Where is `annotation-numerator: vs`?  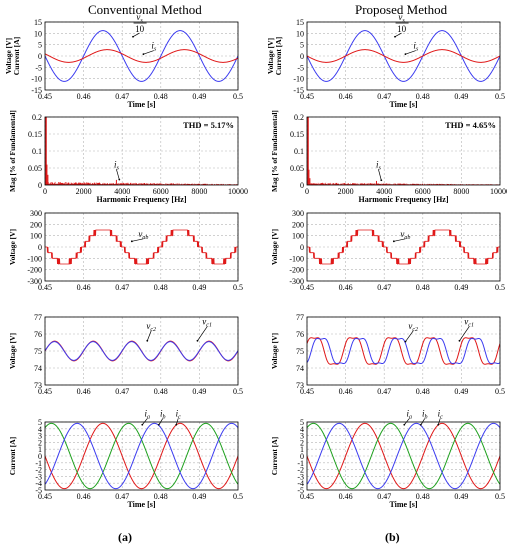 annotation-numerator: vs is located at coordinates (401, 18).